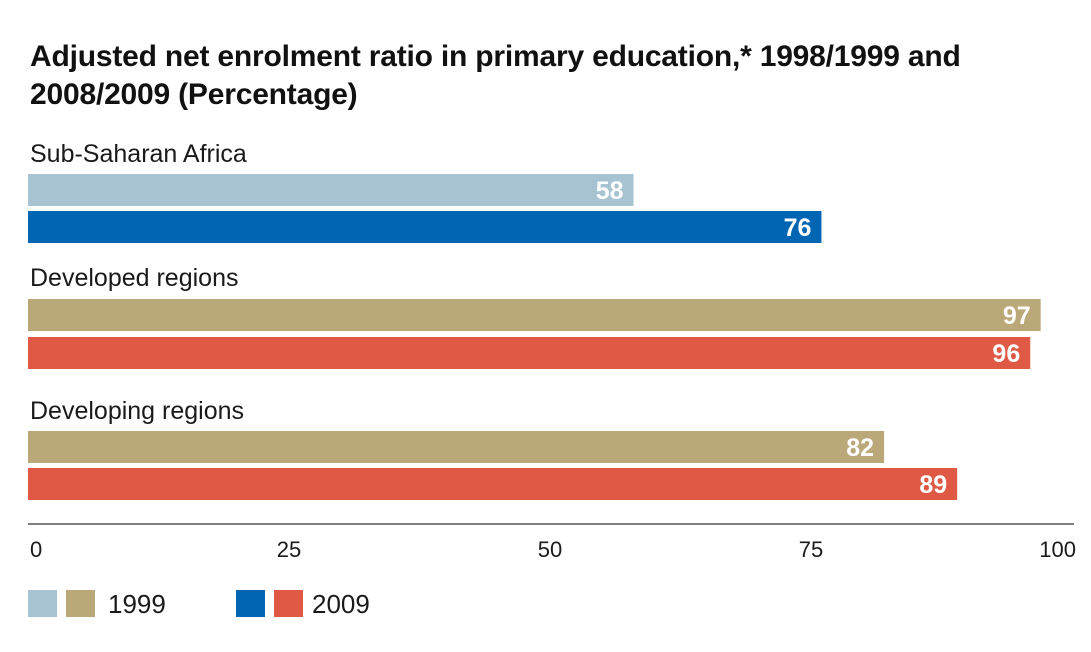  What do you see at coordinates (610, 191) in the screenshot?
I see `value-label: 58` at bounding box center [610, 191].